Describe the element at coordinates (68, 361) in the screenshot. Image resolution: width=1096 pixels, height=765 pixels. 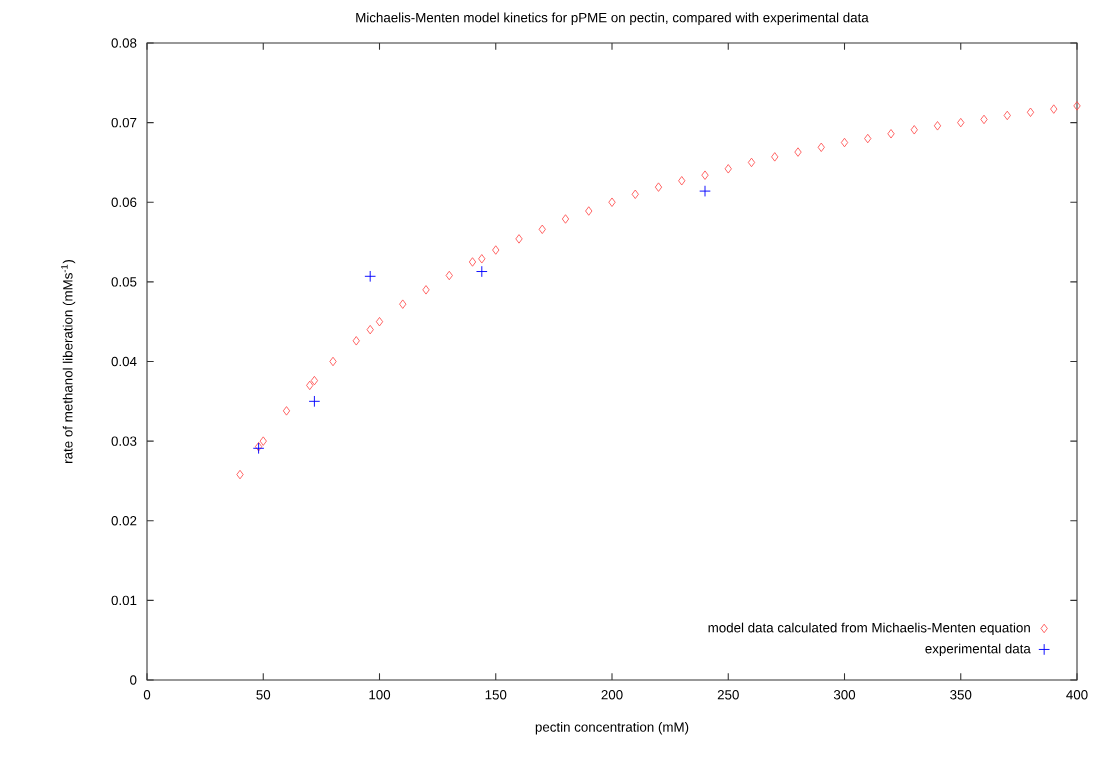
I see `y-axis-title: rate of methanol liberation (mMs$^{-1}$)` at that location.